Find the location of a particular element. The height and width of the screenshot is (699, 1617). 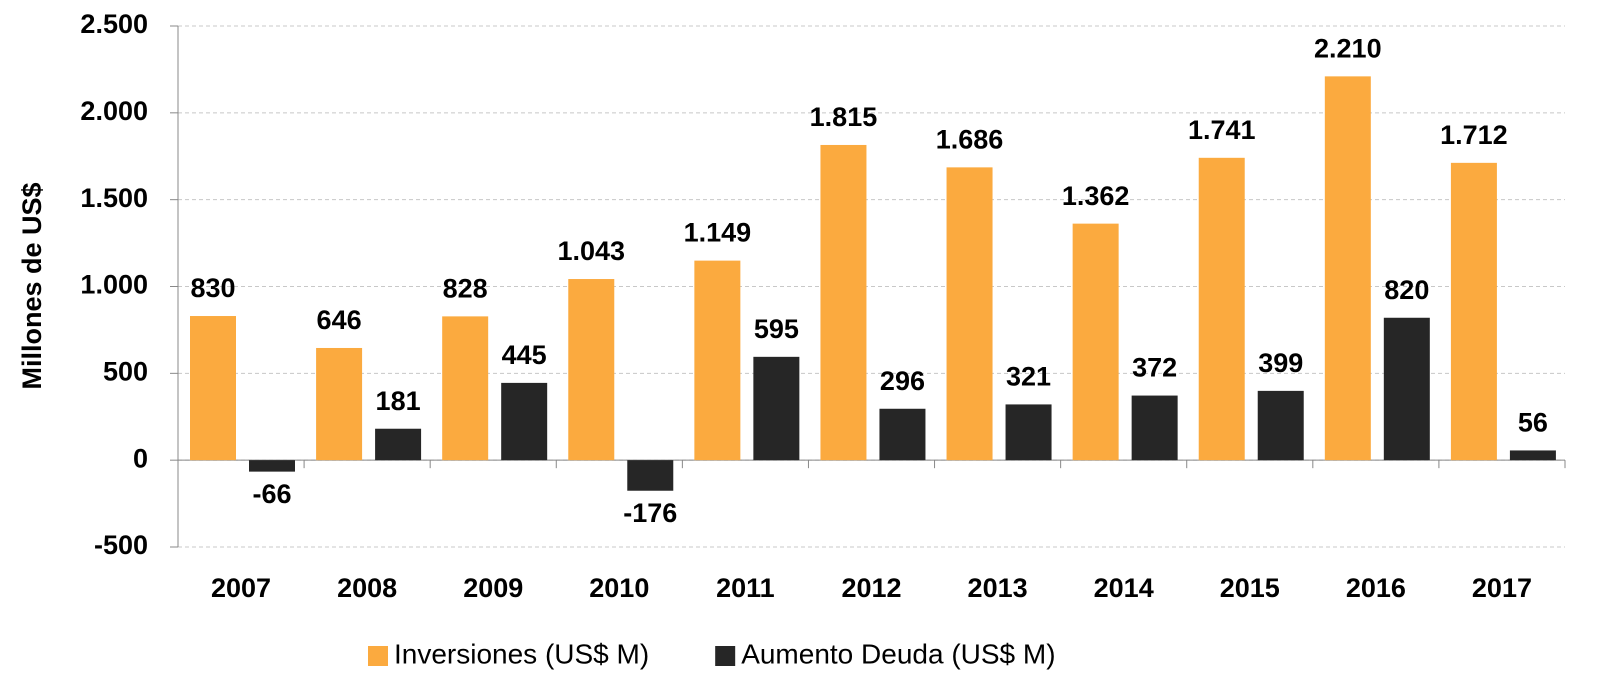

data-label: 595 is located at coordinates (776, 329).